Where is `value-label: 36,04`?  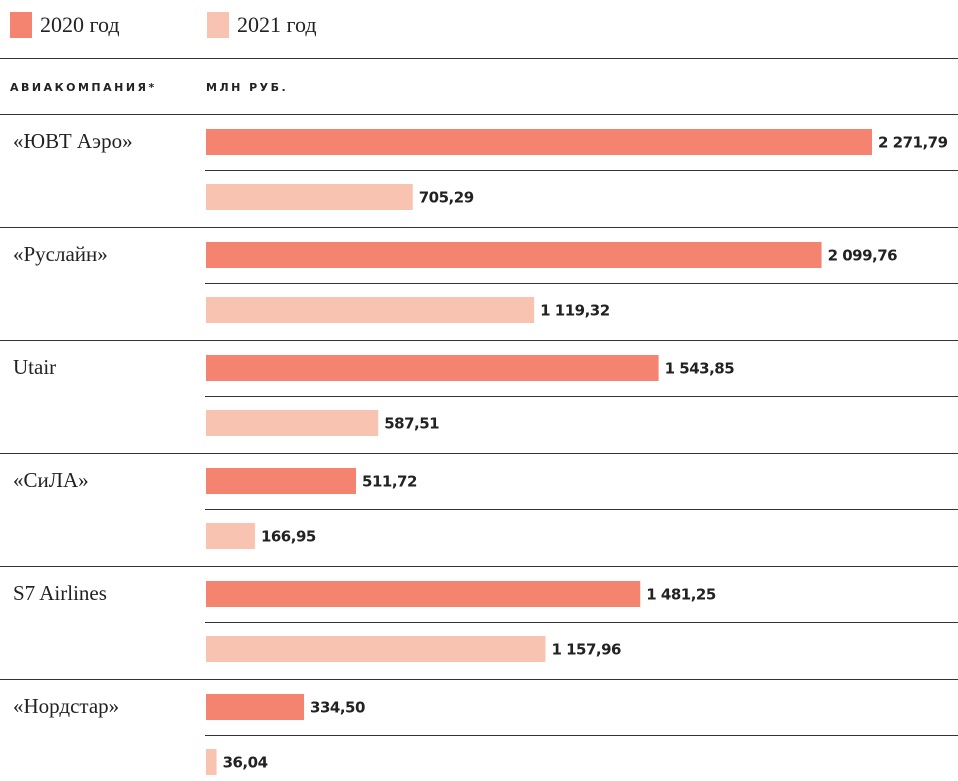 value-label: 36,04 is located at coordinates (245, 763).